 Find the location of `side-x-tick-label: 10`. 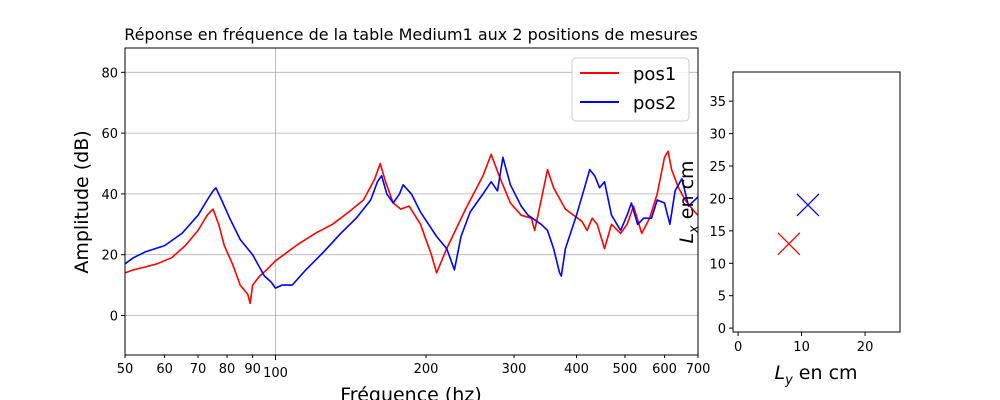

side-x-tick-label: 10 is located at coordinates (801, 347).